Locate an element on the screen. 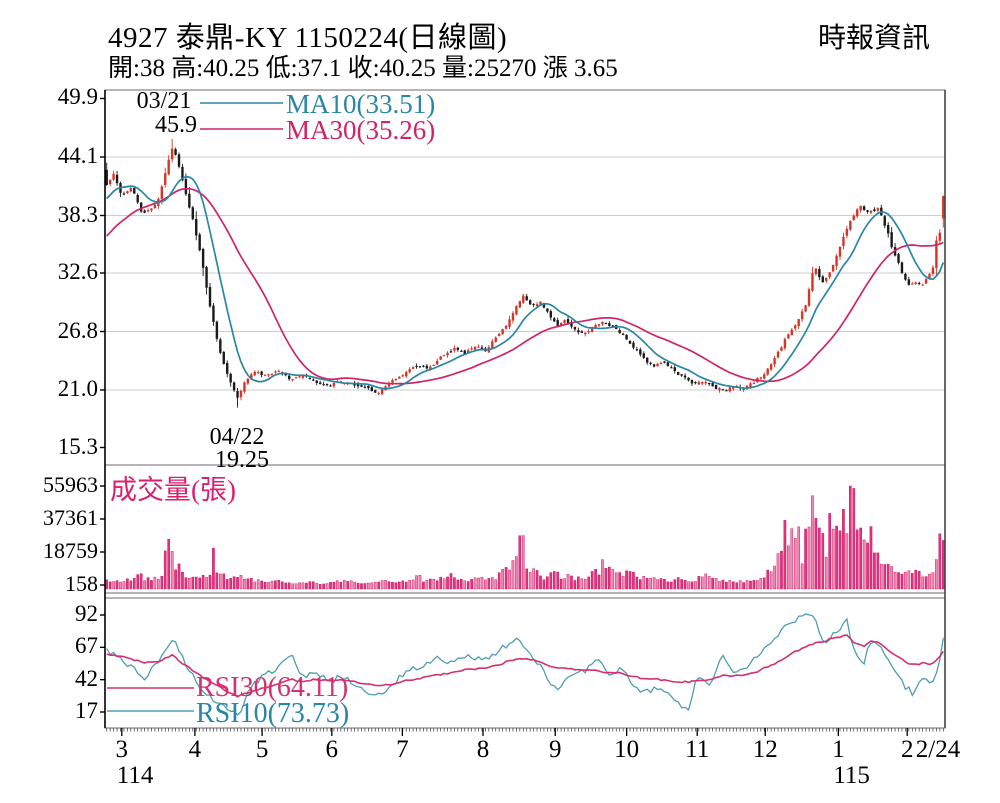 The height and width of the screenshot is (803, 1000). rsi-axis-label: 67 is located at coordinates (86, 646).